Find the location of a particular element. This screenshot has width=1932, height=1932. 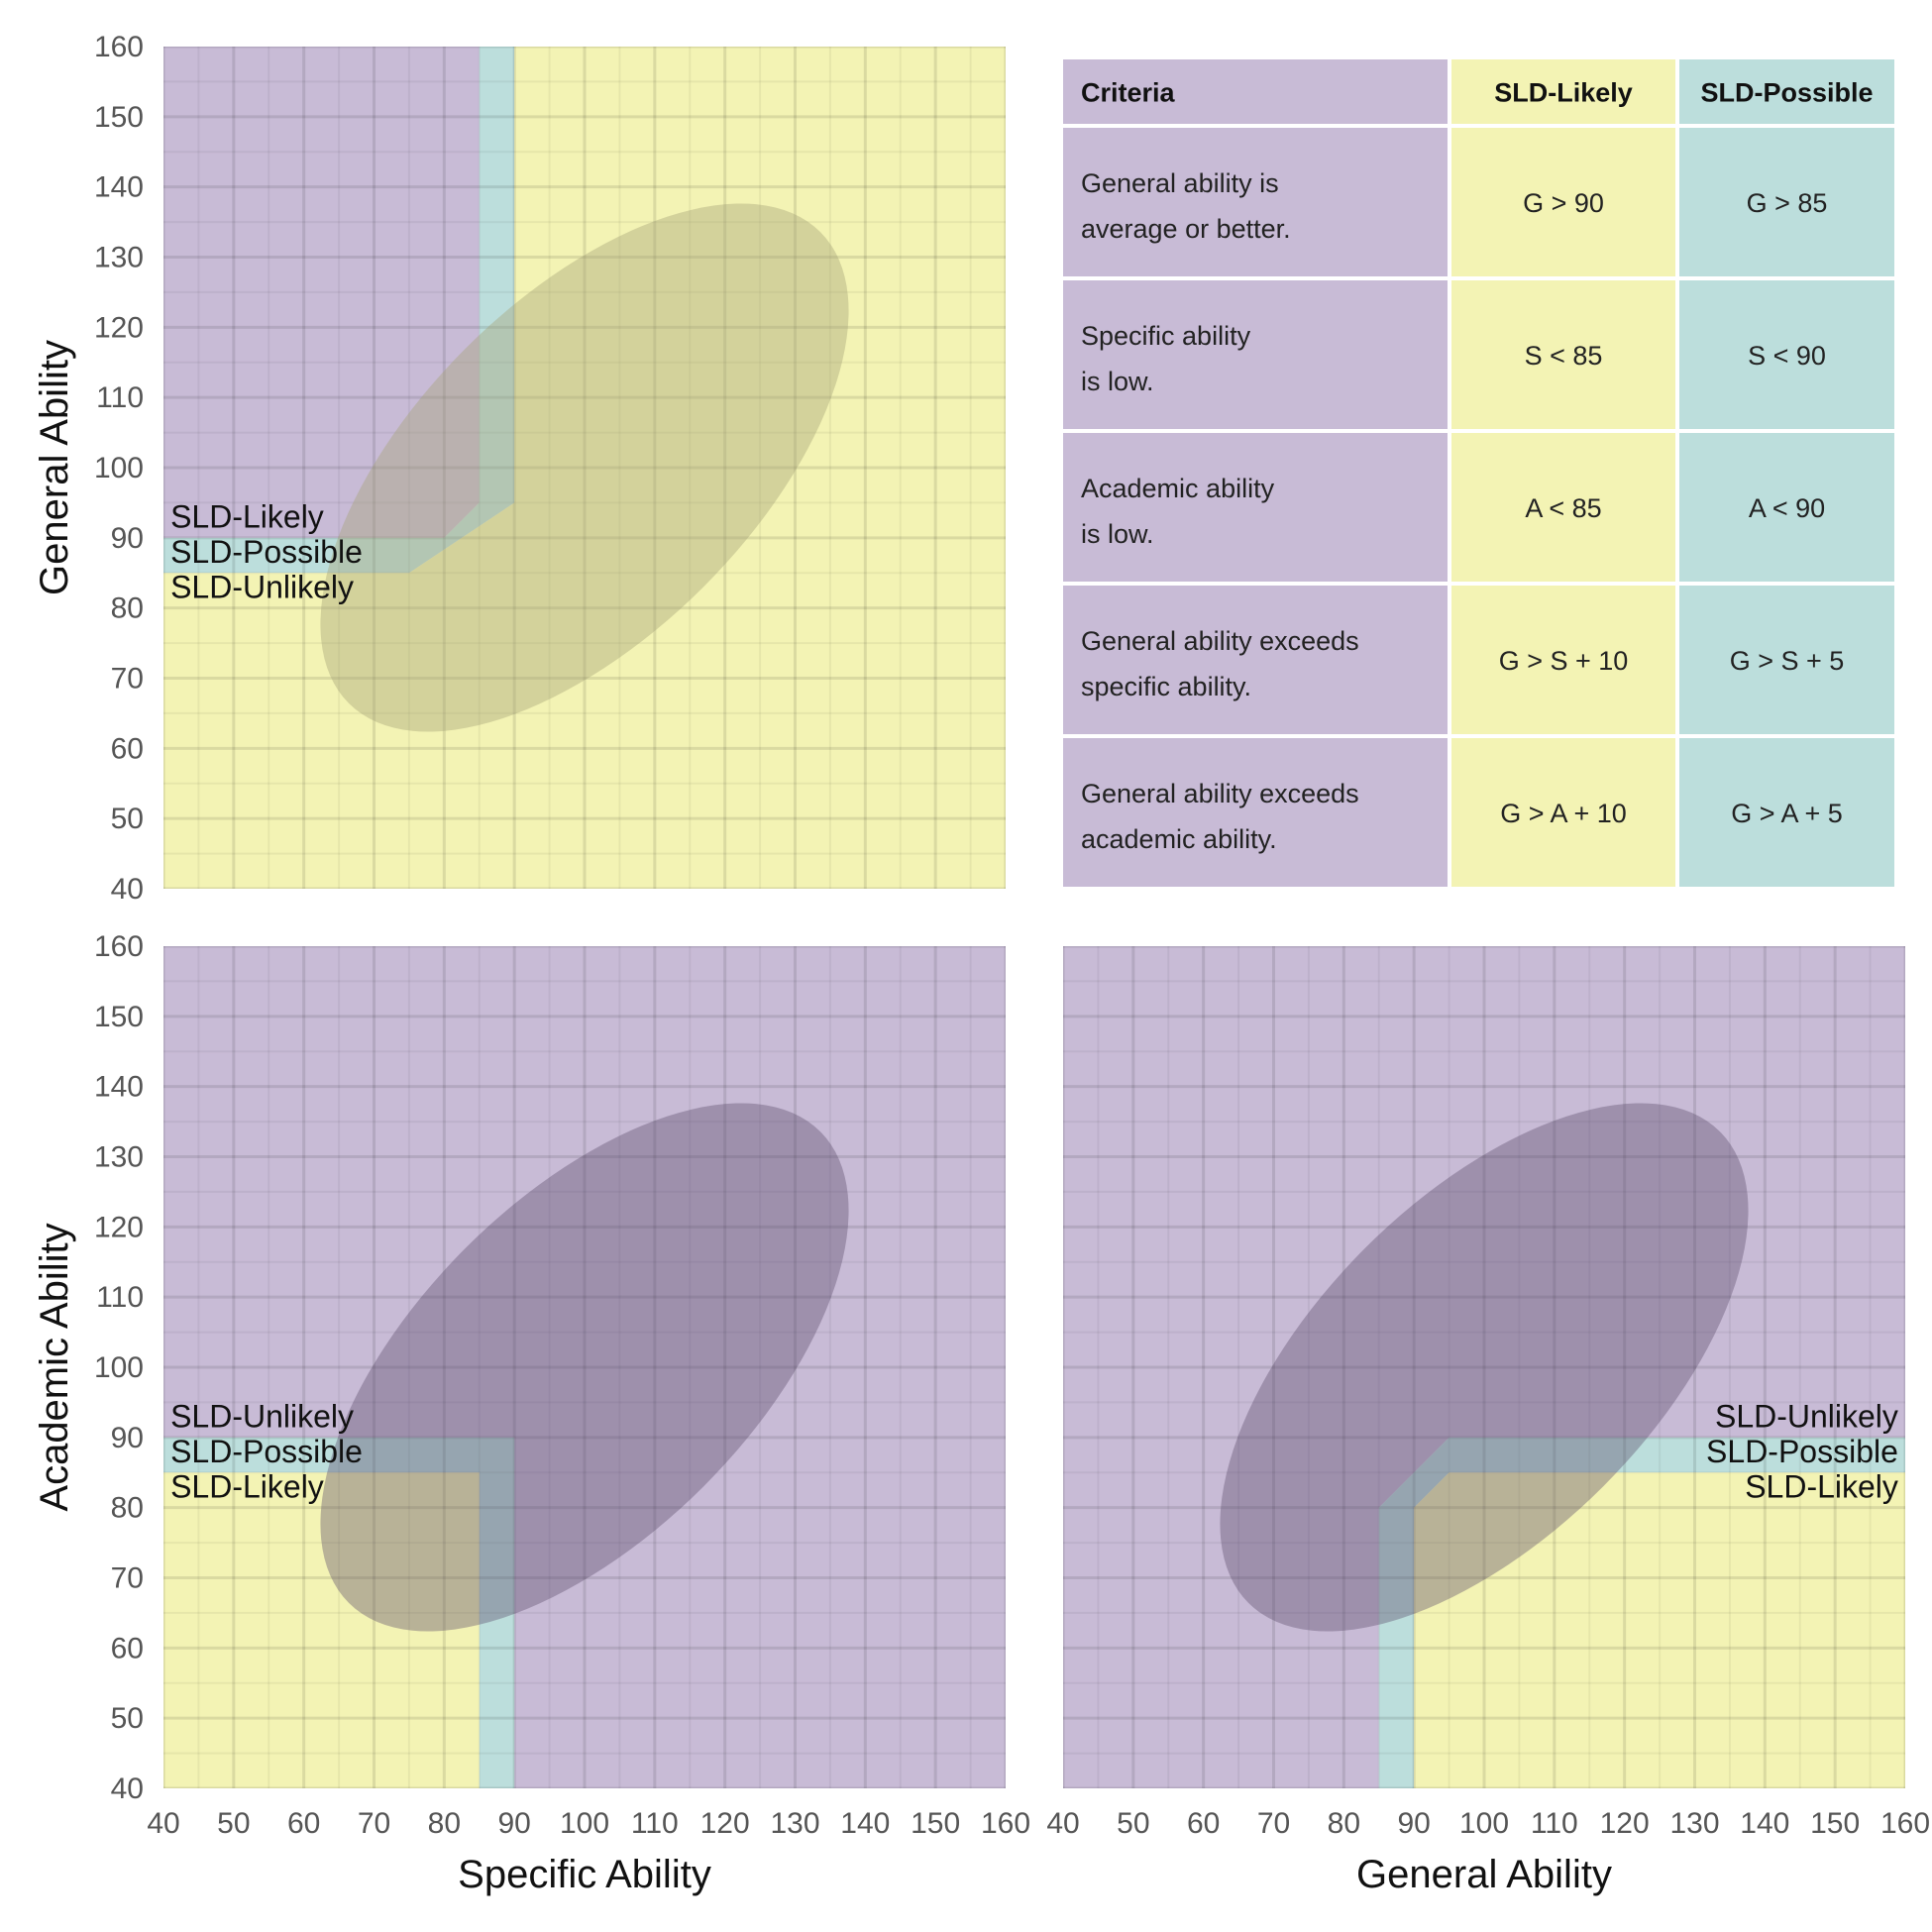

likely-criterion: G > 90 is located at coordinates (1564, 203).